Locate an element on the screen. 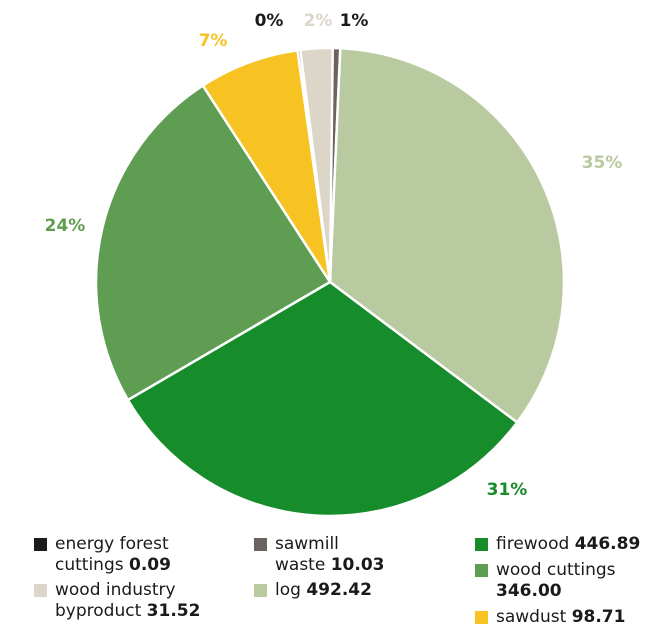 The height and width of the screenshot is (642, 657). legend-label: log is located at coordinates (288, 590).